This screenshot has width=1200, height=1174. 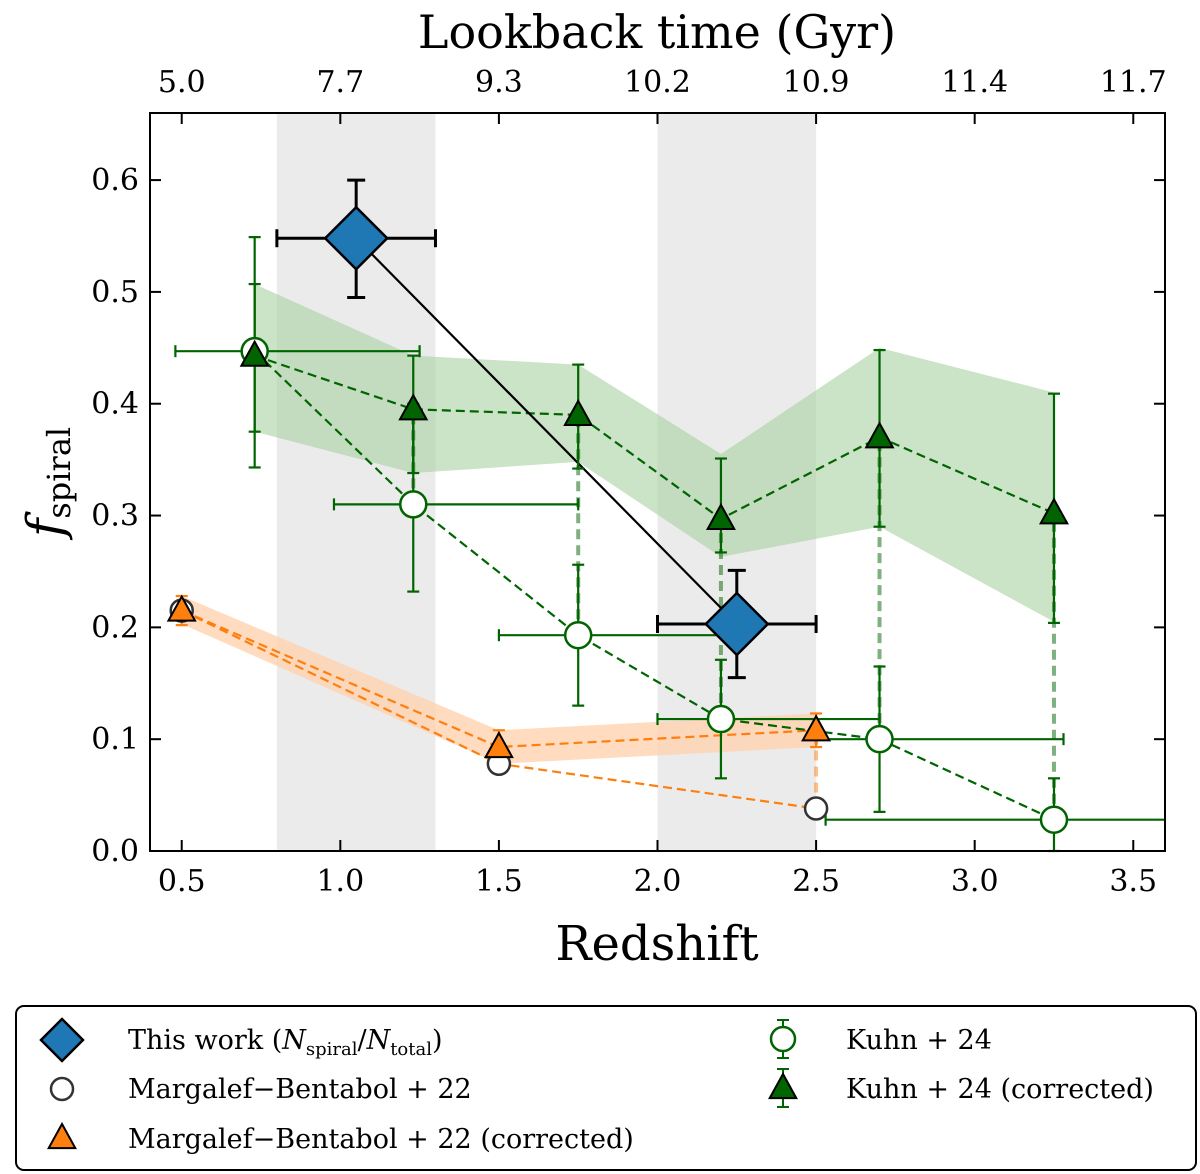 I want to click on top-tick-label-2: 9.3, so click(x=499, y=82).